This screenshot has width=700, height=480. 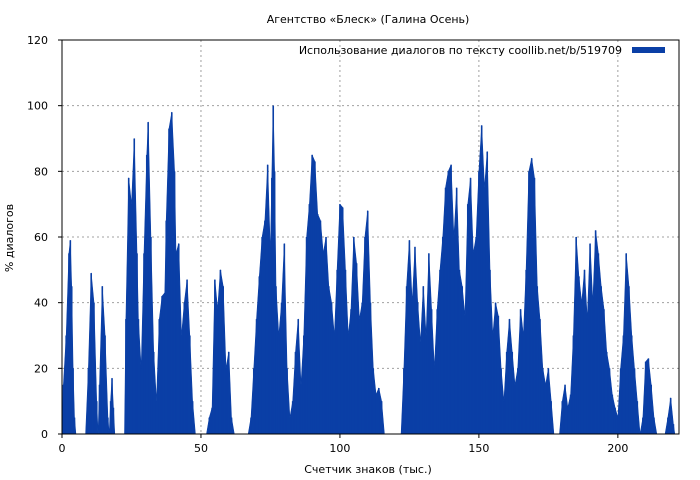 What do you see at coordinates (368, 19) in the screenshot?
I see `chart-title: Агентство «Блеск» (Галина Осень)` at bounding box center [368, 19].